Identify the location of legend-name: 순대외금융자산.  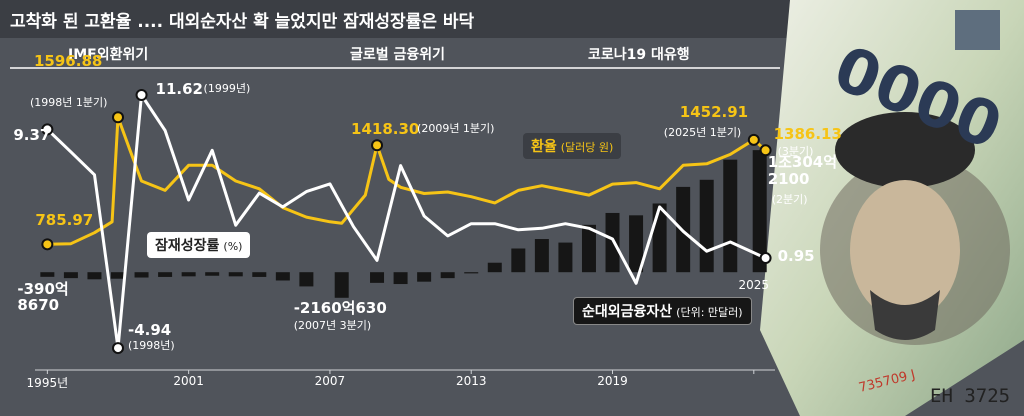
(627, 312).